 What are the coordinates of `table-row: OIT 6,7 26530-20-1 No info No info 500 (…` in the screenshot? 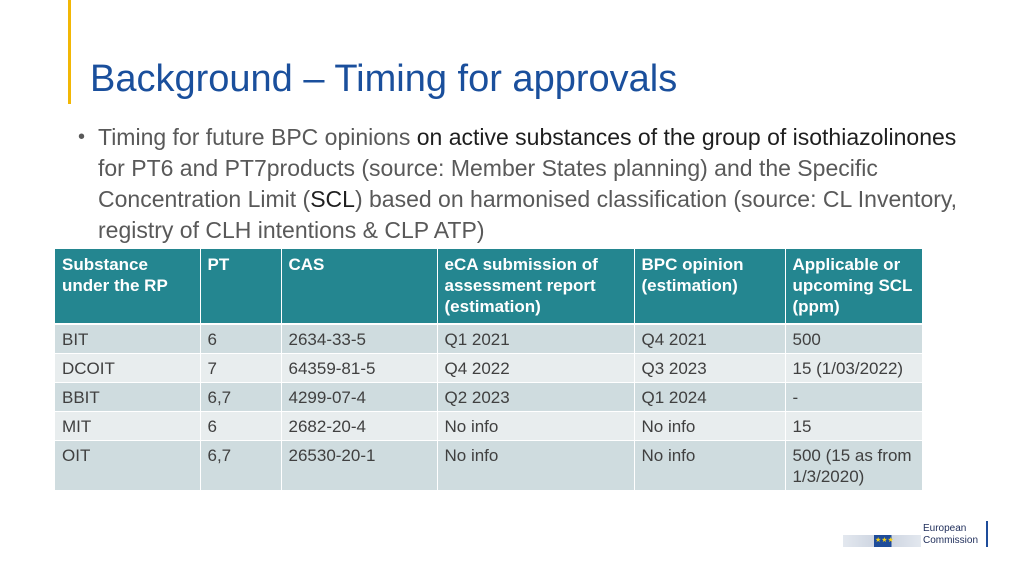 It's located at (488, 465).